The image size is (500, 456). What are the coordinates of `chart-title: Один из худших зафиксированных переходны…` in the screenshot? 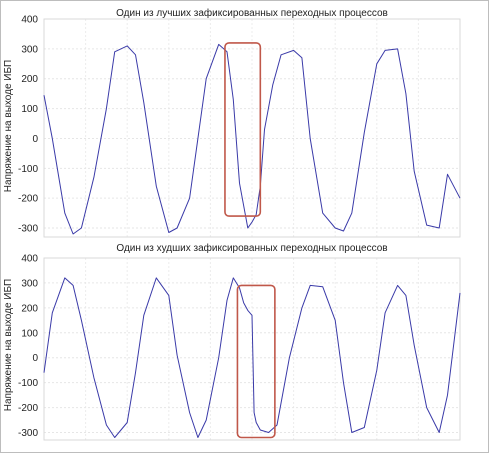 It's located at (251, 248).